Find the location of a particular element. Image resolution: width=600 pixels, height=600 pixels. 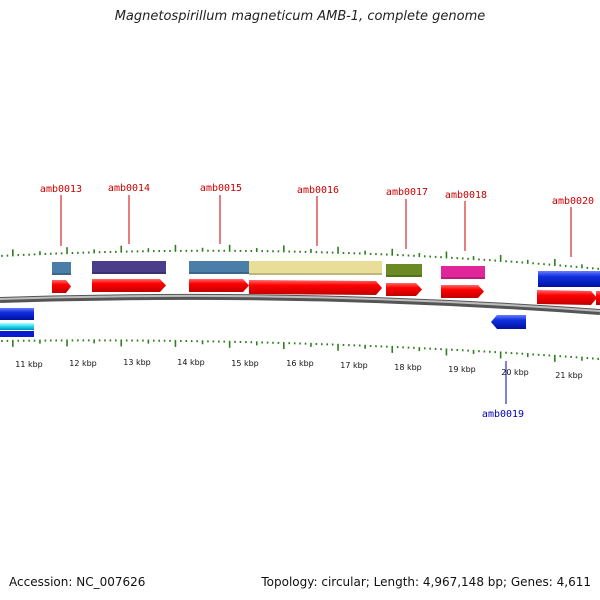

scale-label: 12 kbp is located at coordinates (83, 363).